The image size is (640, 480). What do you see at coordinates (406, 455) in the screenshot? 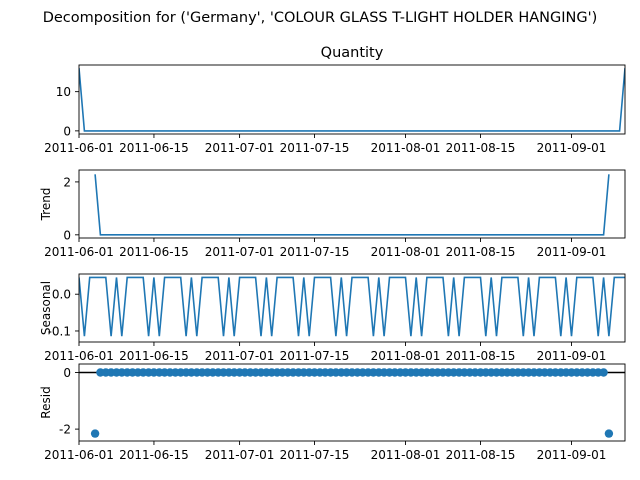
I see `resid-xtick-label: 2011-08-01` at bounding box center [406, 455].